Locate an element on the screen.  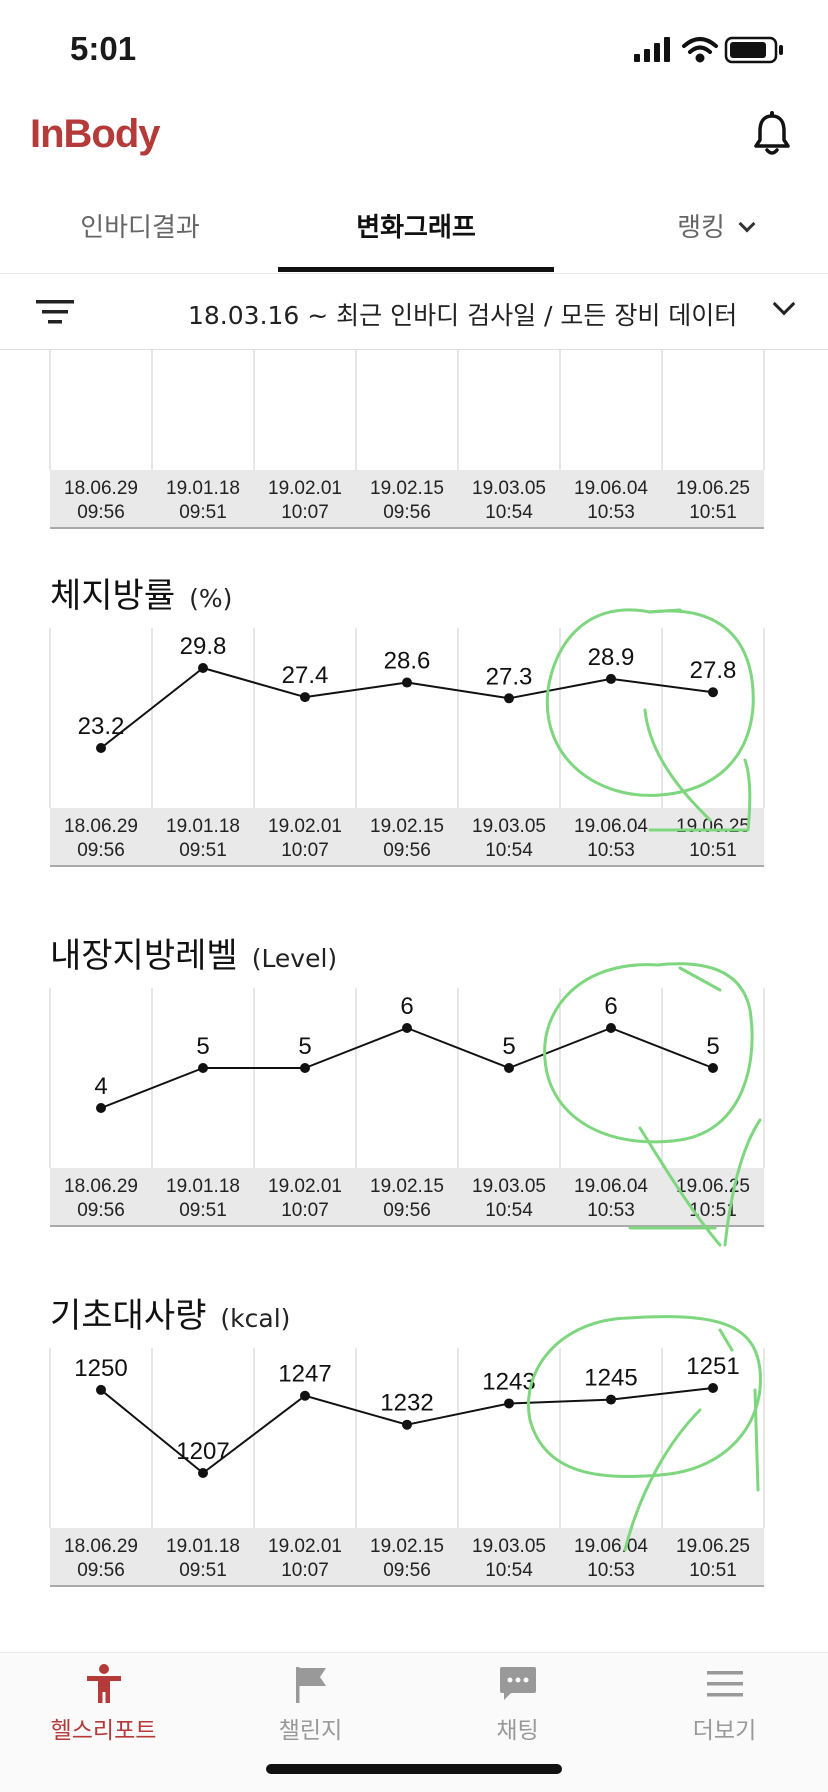
data-label: 1251 is located at coordinates (712, 1366).